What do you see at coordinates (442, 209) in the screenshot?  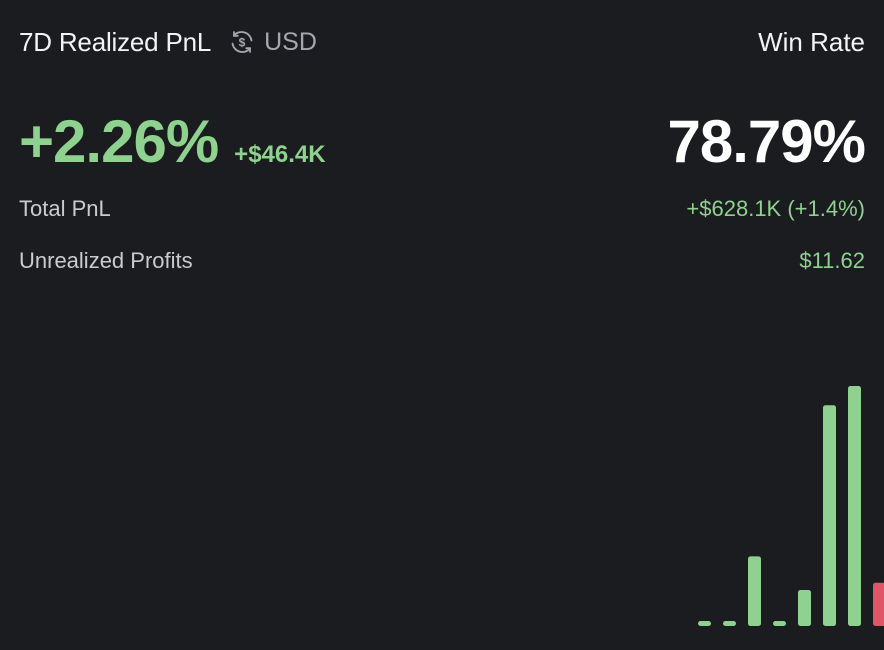 I see `total-pnl-row: Total PnL +$628.1K (+1.4%)` at bounding box center [442, 209].